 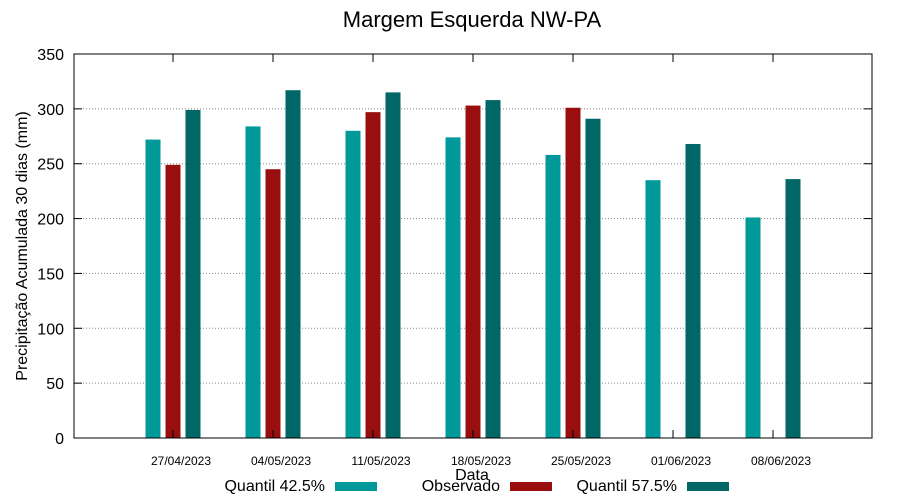 I want to click on bar-quantil-42-5--1, so click(x=253, y=282).